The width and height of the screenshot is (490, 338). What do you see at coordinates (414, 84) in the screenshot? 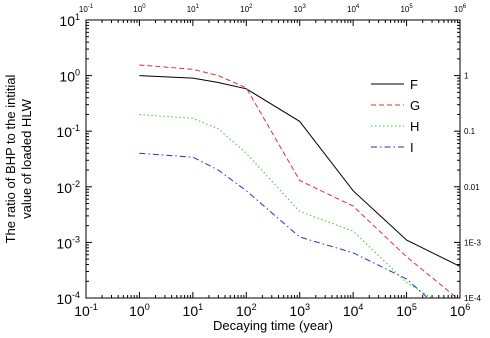
I see `legend-label-F: F` at bounding box center [414, 84].